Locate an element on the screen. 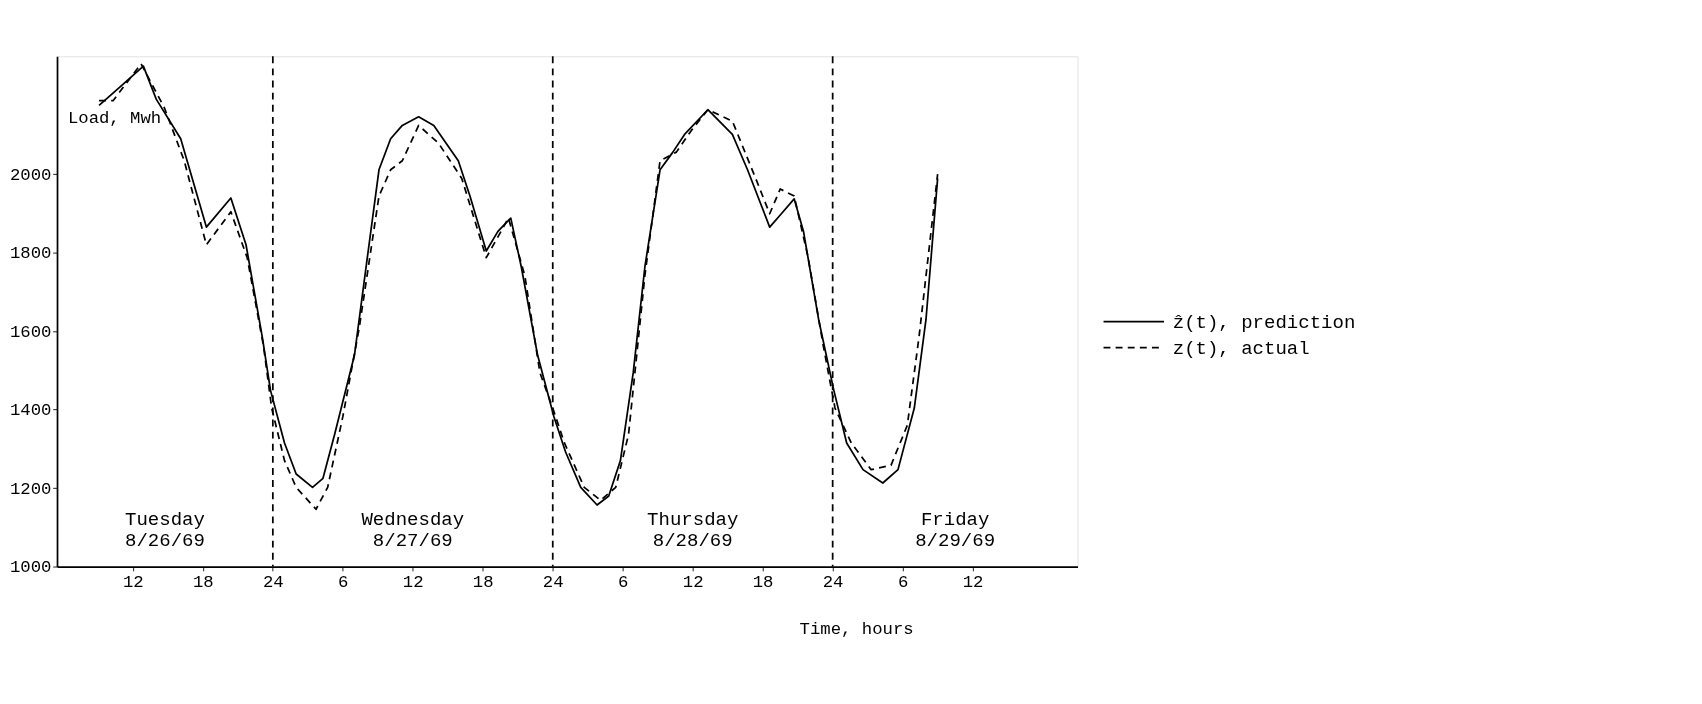 This screenshot has width=1702, height=704. y-tick-label: 1800 is located at coordinates (30, 254).